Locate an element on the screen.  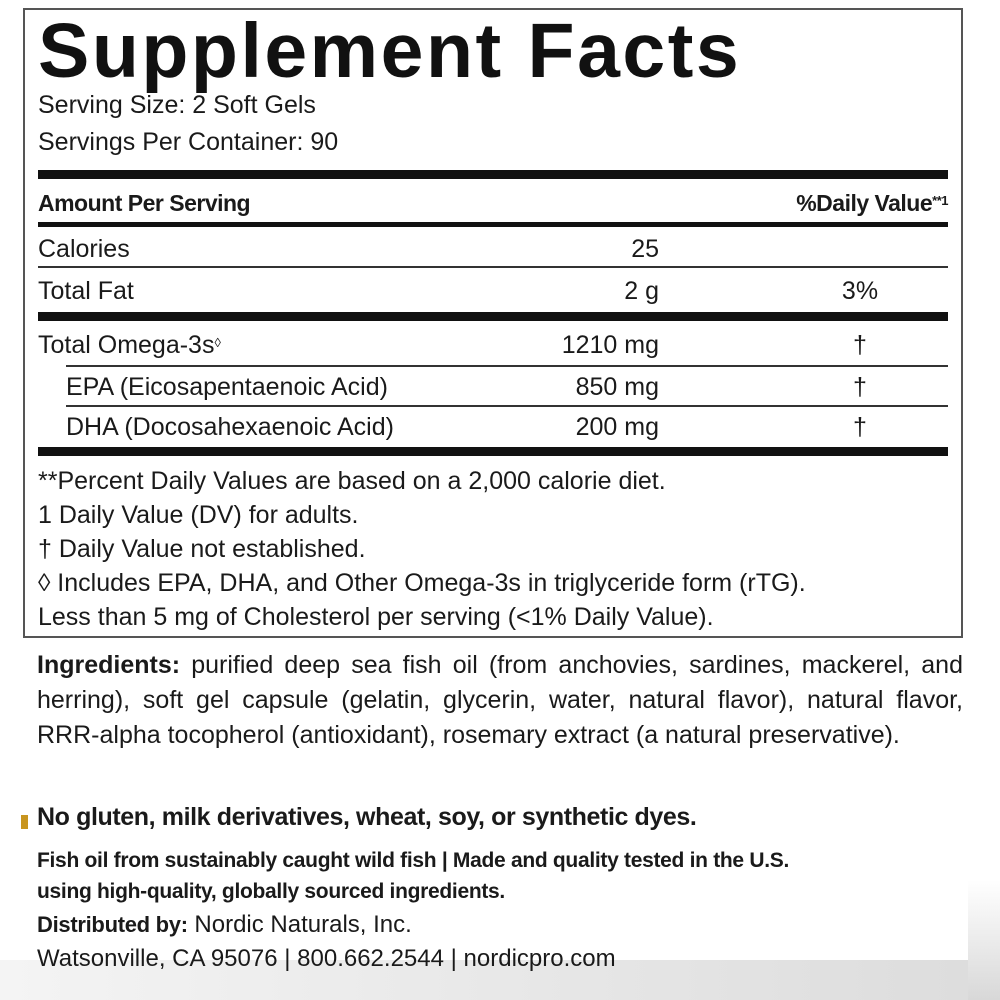
background-shade-right is located at coordinates (984, 940).